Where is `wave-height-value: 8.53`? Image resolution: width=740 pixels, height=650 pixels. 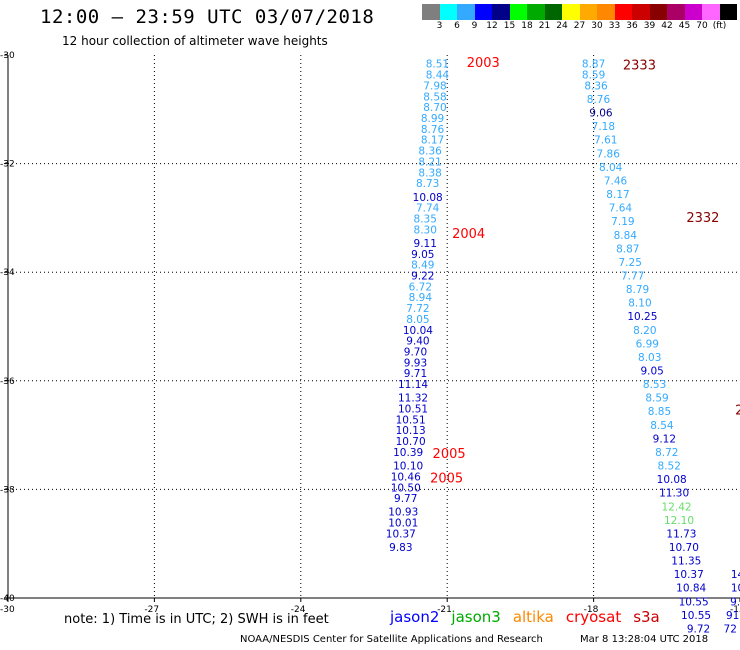
wave-height-value: 8.53 is located at coordinates (654, 385).